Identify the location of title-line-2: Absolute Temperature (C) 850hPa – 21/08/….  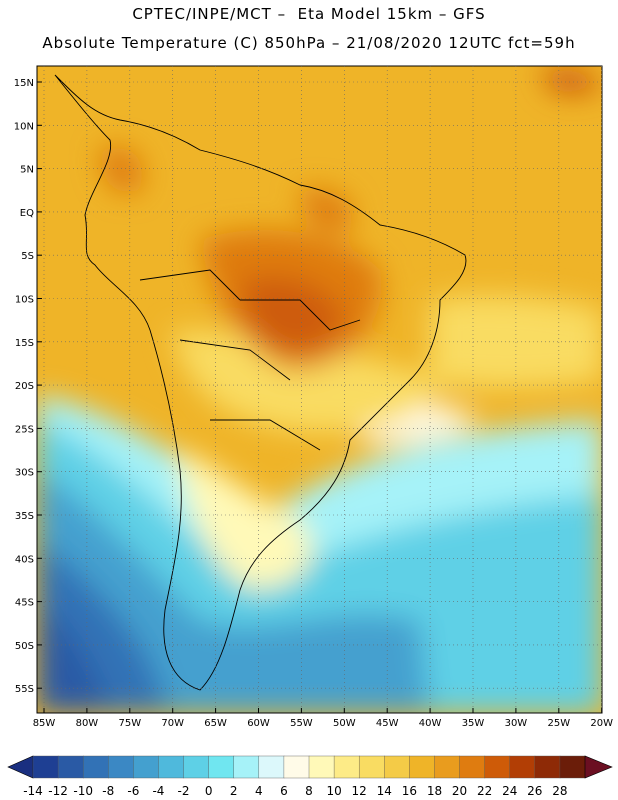
(309, 43).